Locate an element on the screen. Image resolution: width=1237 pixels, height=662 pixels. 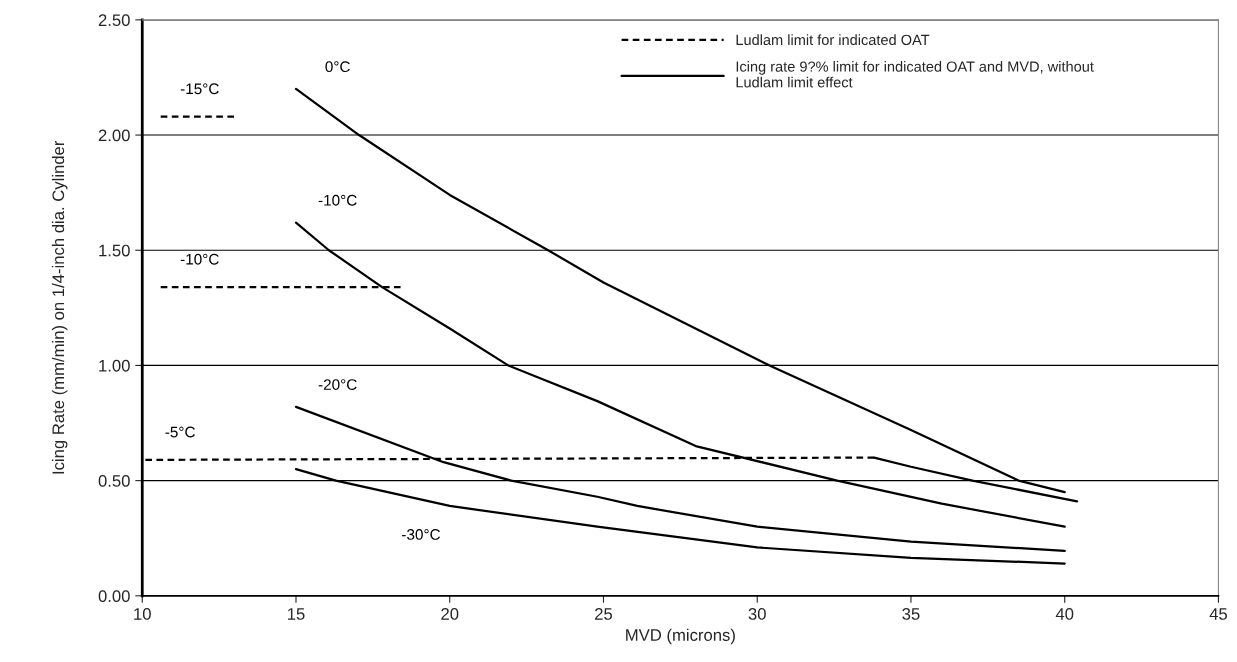
x-tick-label: 35 is located at coordinates (911, 614).